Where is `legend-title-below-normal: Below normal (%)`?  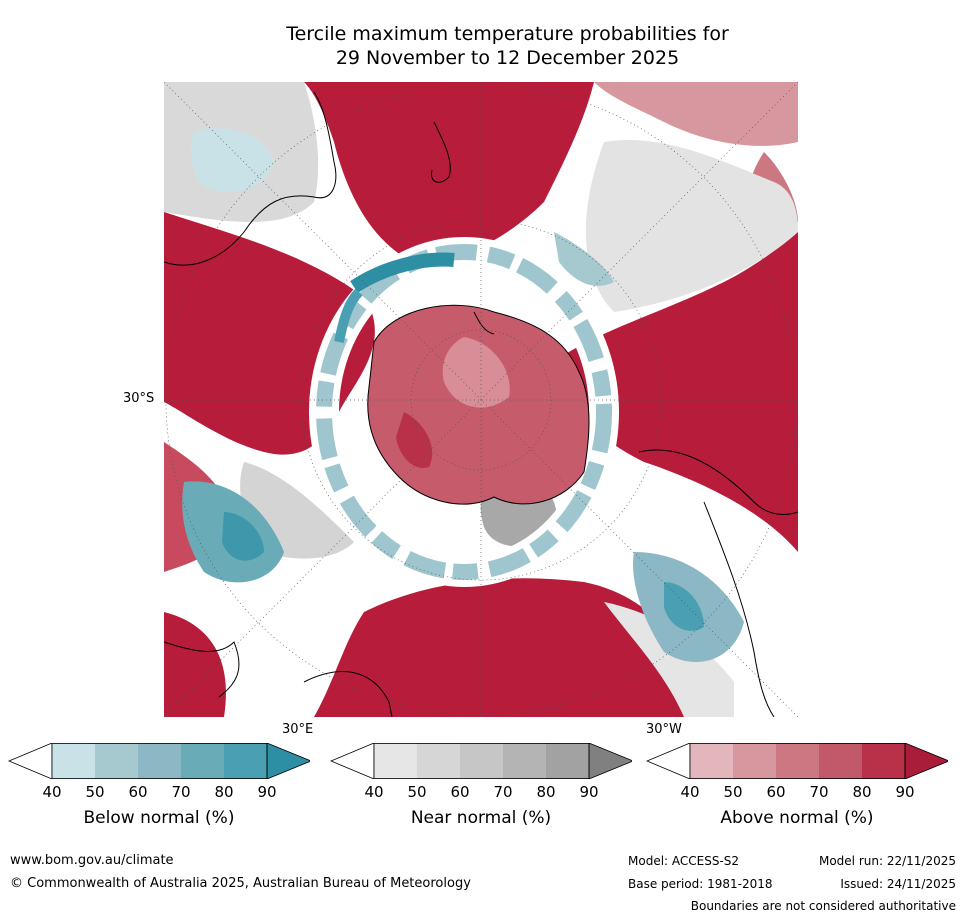
legend-title-below-normal: Below normal (%) is located at coordinates (159, 818).